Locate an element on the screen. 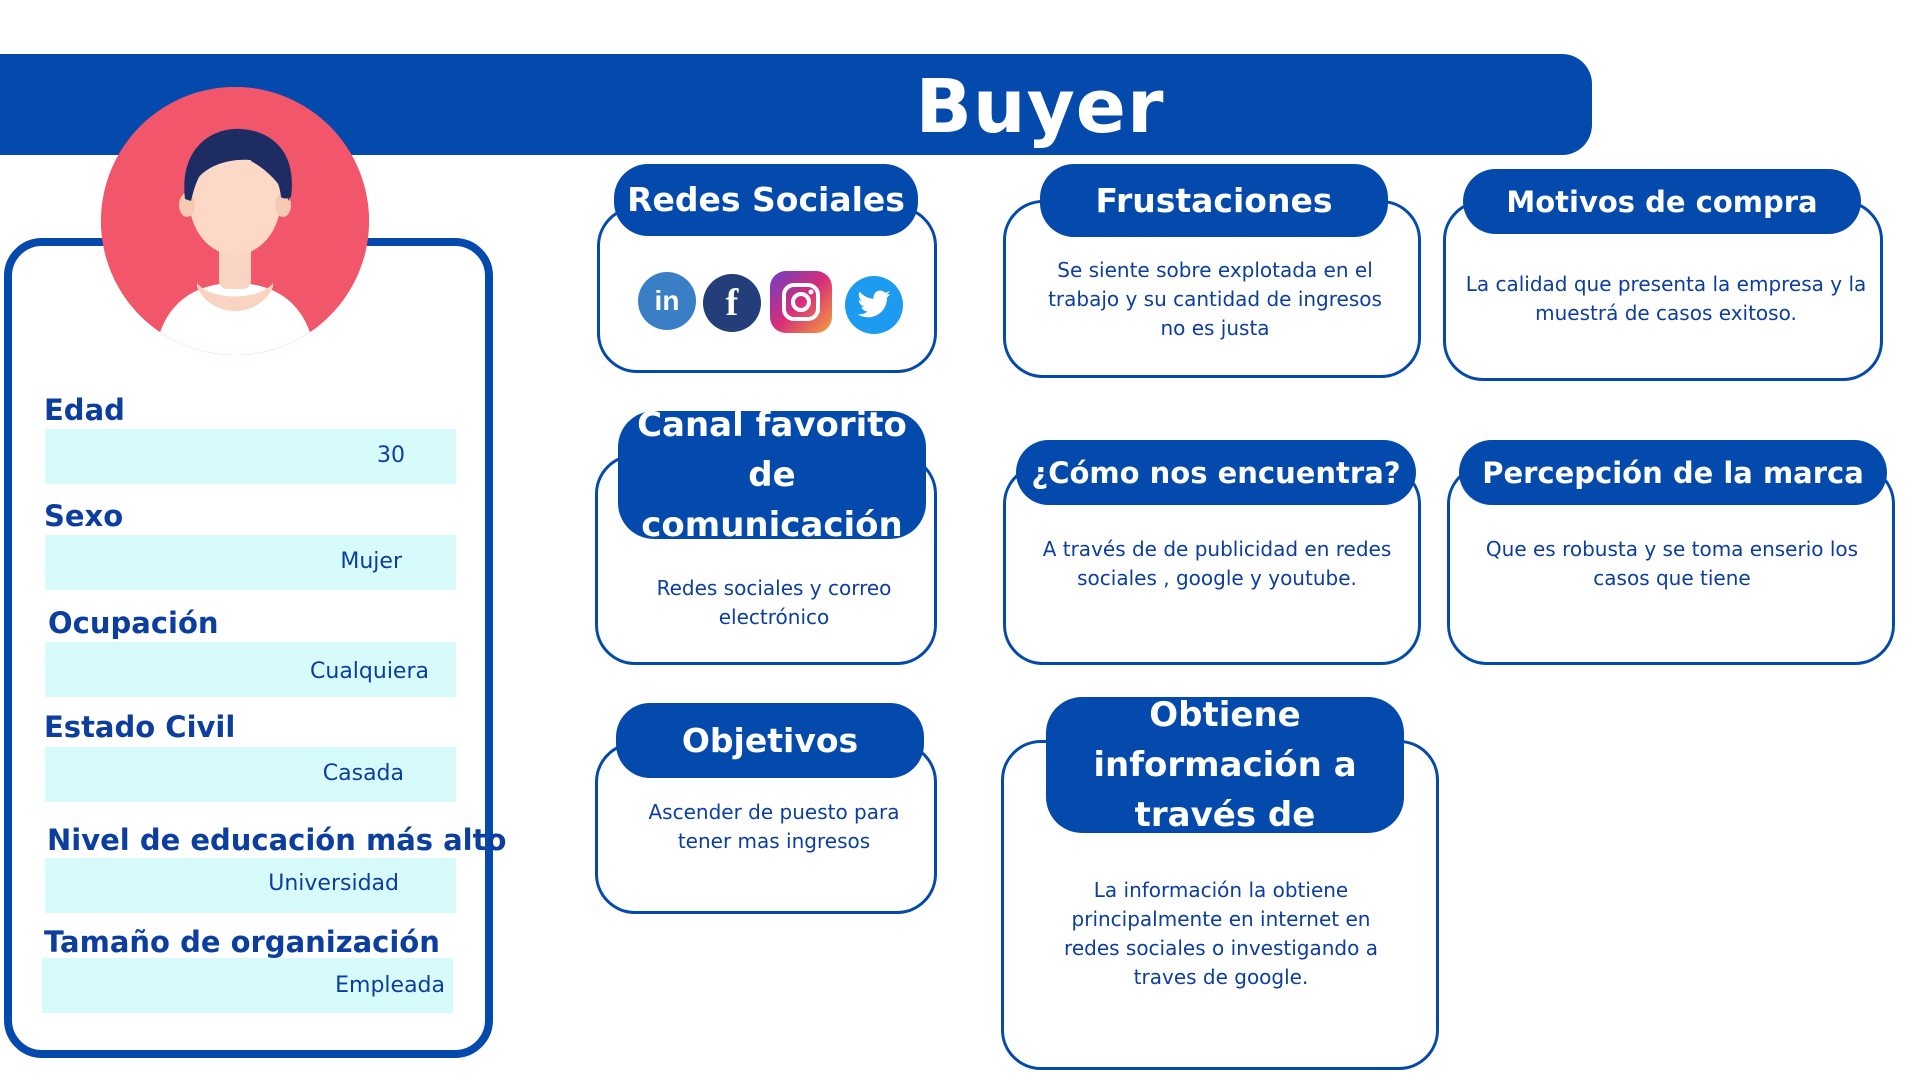  field-label-organizacion: Tamaño de organización is located at coordinates (242, 942).